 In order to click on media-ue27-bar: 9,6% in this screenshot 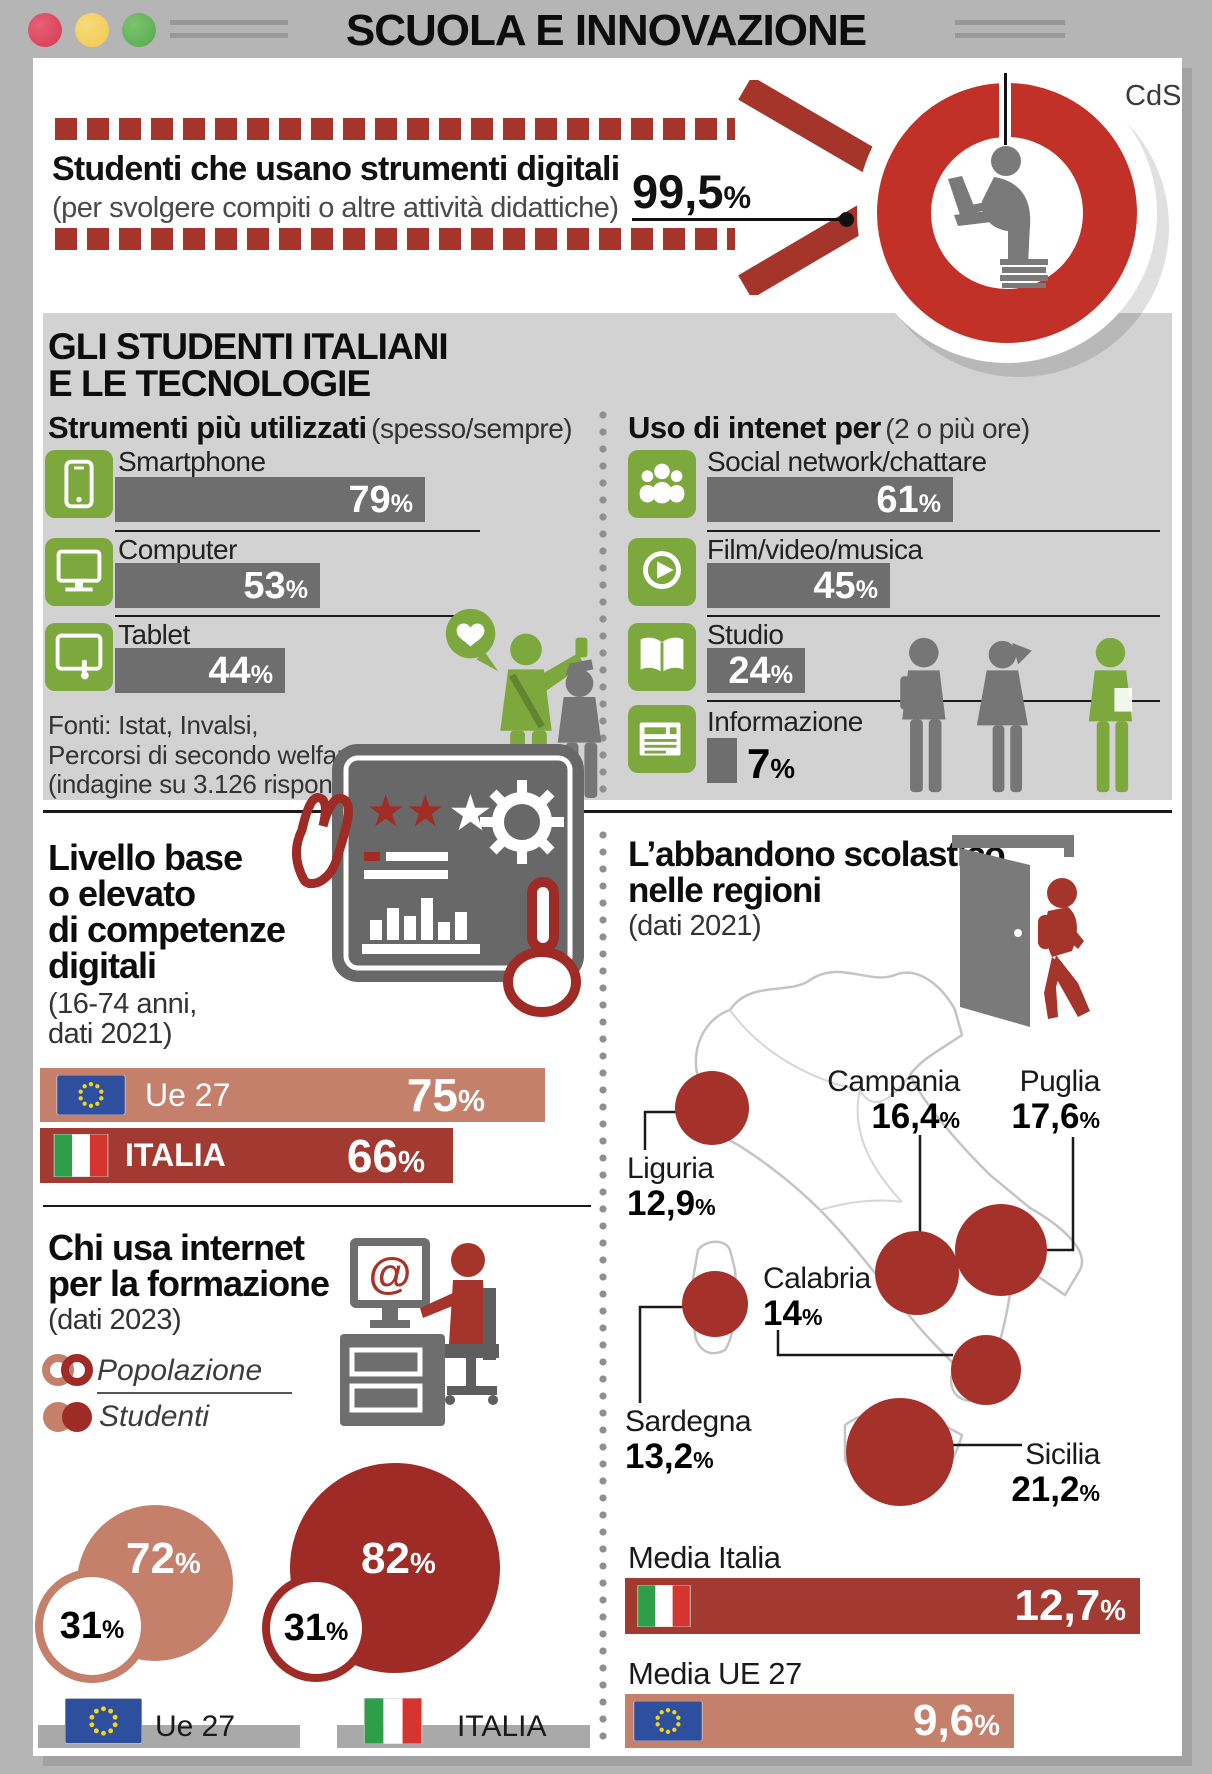, I will do `click(819, 1721)`.